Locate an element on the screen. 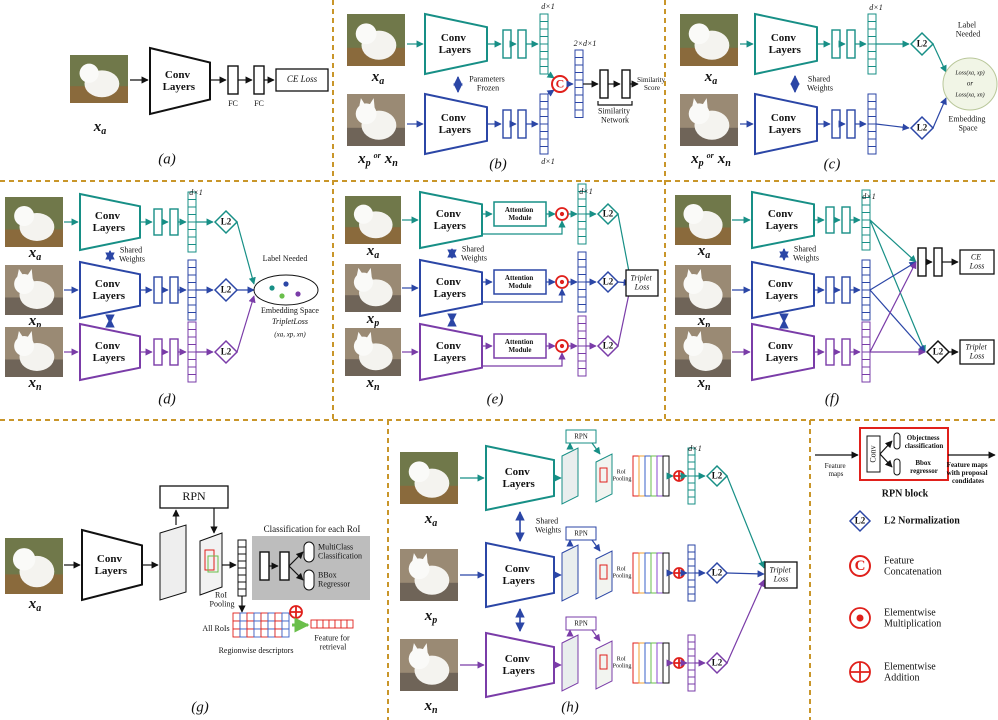 The width and height of the screenshot is (998, 720). label-line: regressor is located at coordinates (924, 471).